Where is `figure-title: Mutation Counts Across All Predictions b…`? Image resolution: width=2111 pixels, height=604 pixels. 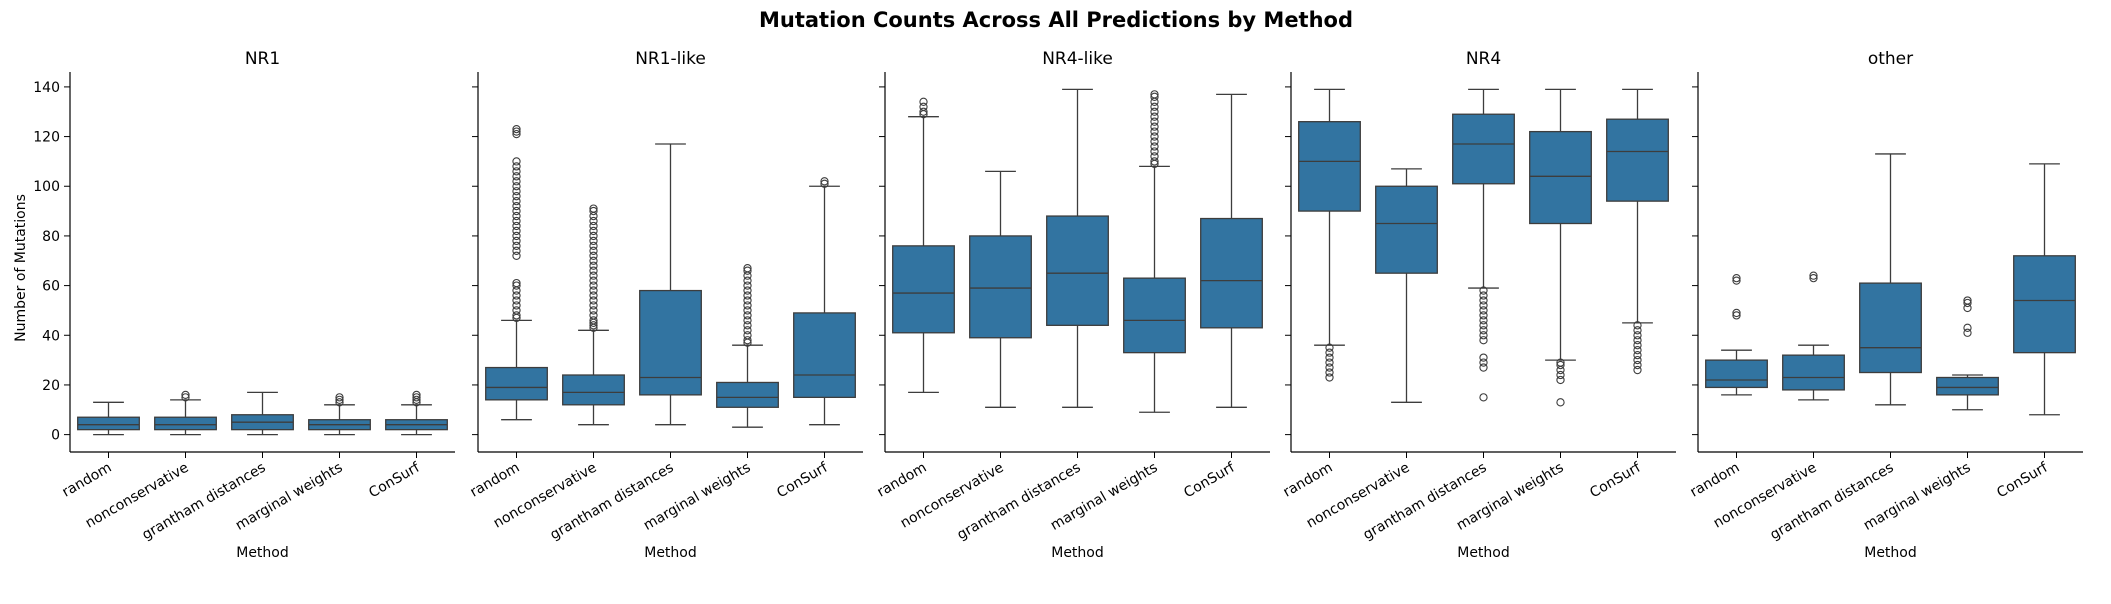
figure-title: Mutation Counts Across All Predictions b… is located at coordinates (1056, 20).